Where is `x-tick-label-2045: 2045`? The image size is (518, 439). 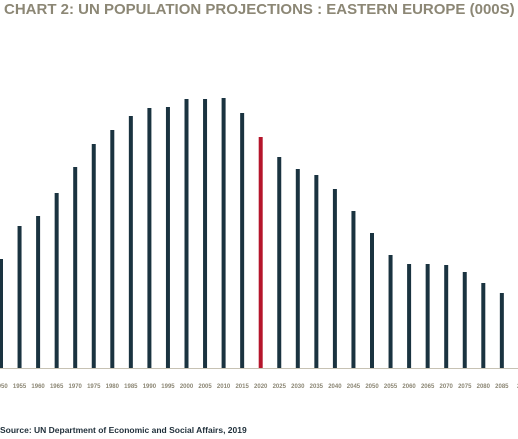 x-tick-label-2045: 2045 is located at coordinates (354, 387).